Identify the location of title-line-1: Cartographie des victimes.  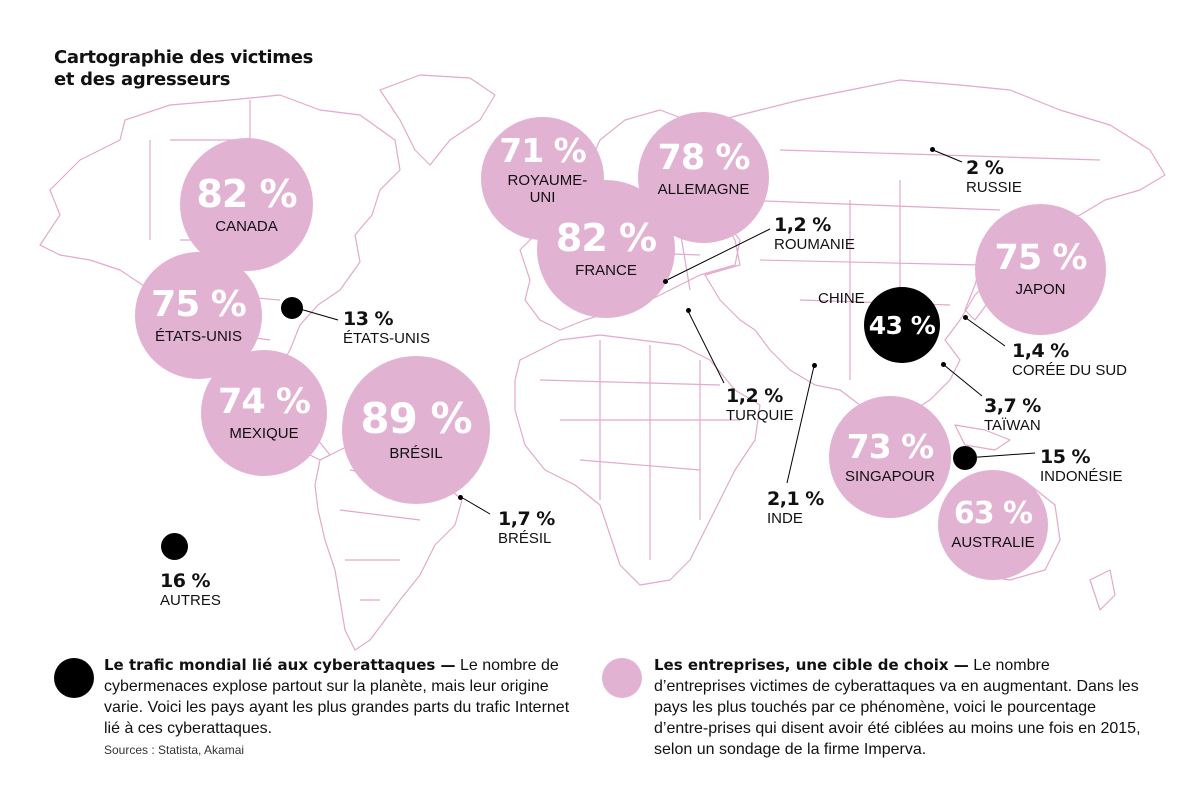
(184, 57).